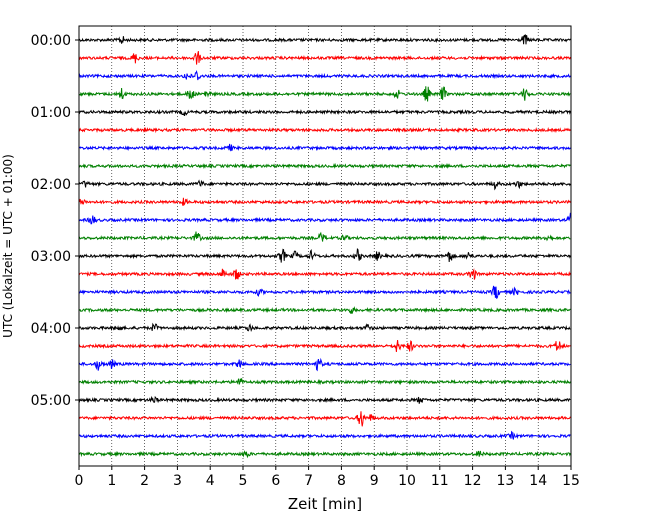 The image size is (650, 520). I want to click on x-tick-label: 2, so click(144, 481).